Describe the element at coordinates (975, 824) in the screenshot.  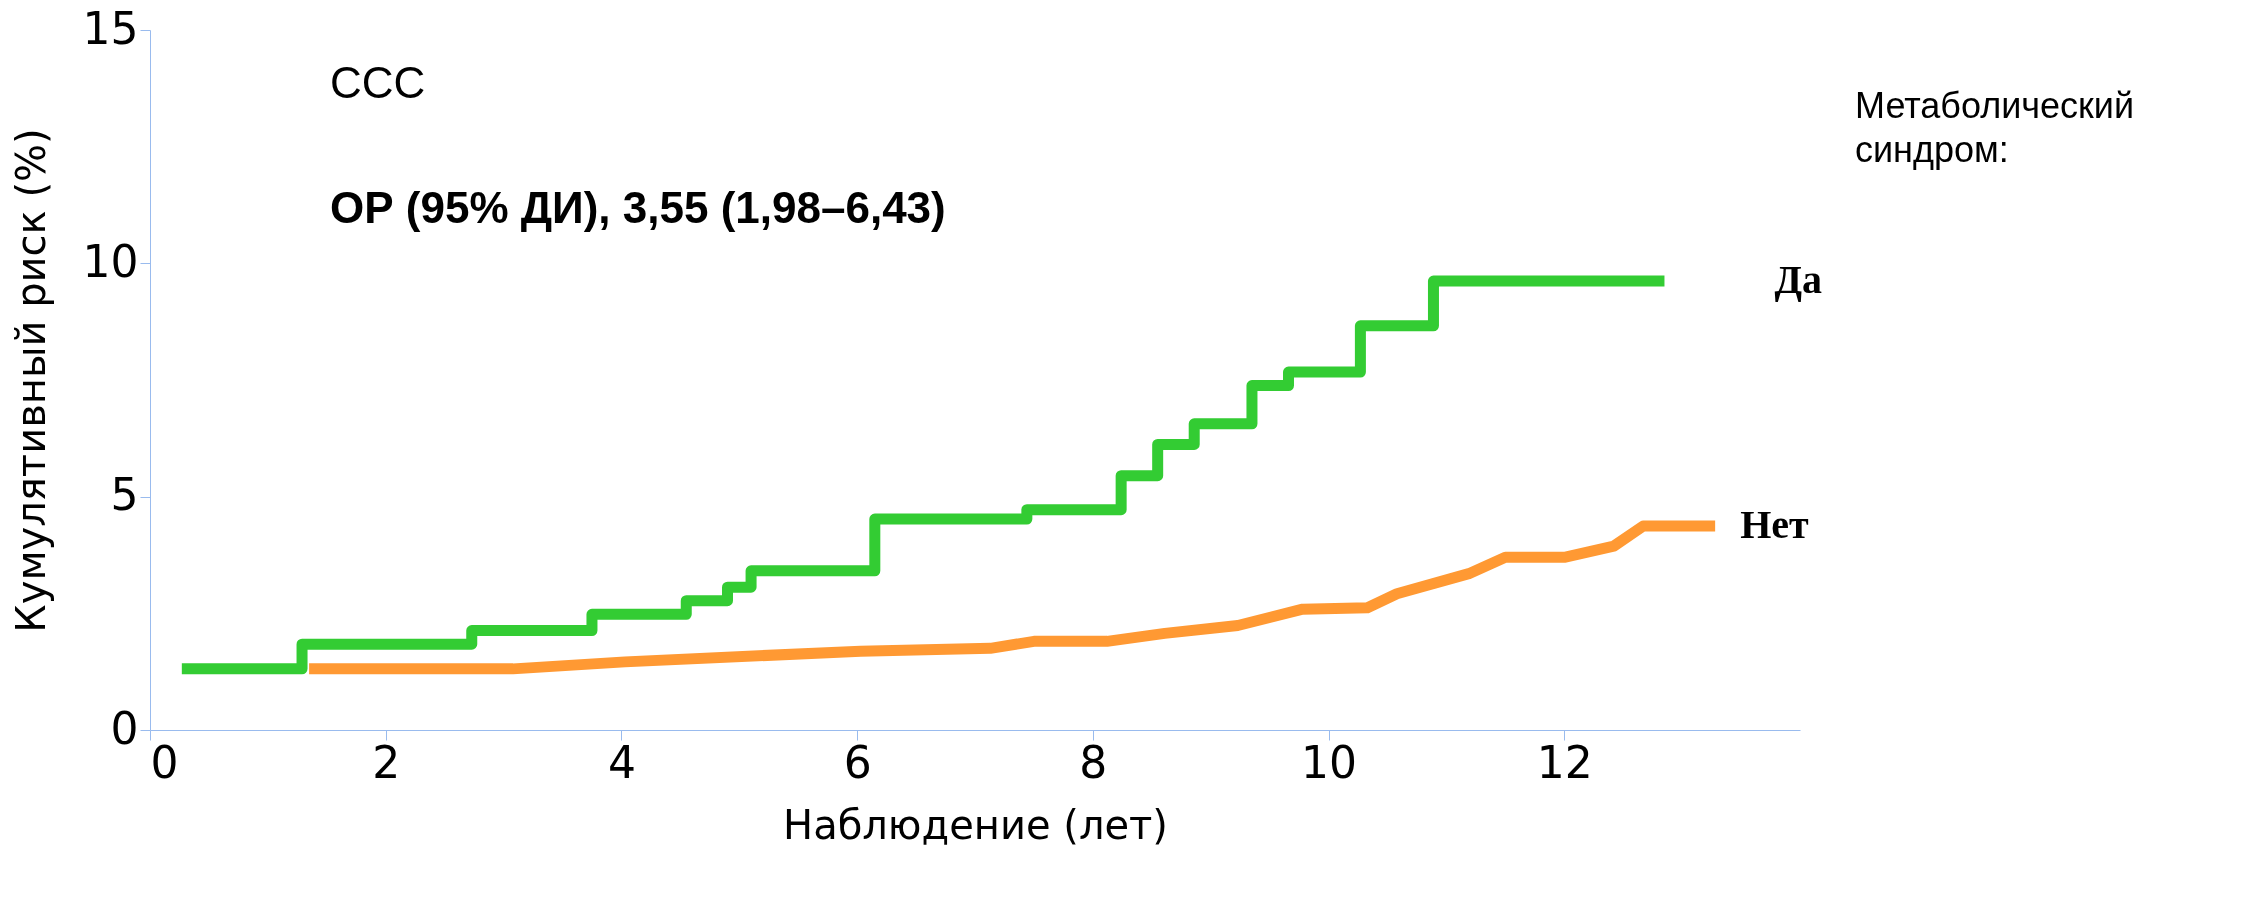
I see `x-axis-title: Наблюдение (лет)` at that location.